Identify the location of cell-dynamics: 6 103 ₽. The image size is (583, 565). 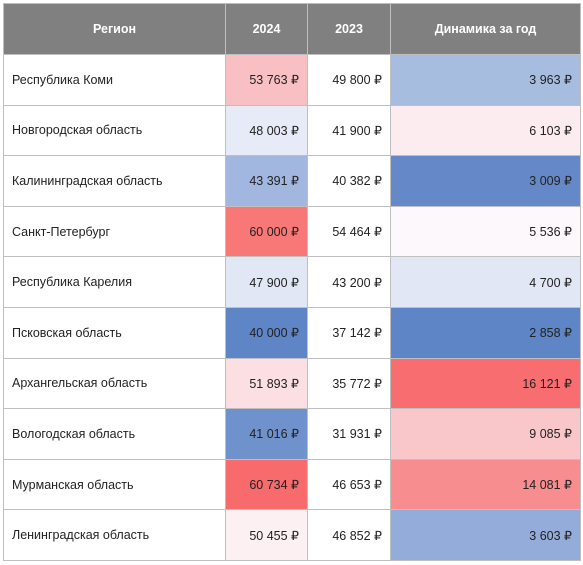
(485, 130).